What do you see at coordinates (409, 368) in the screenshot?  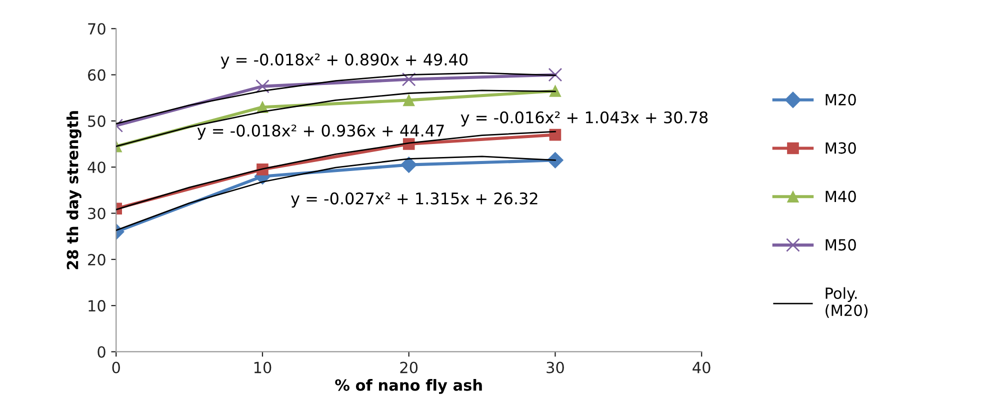 I see `x-tick-label: 20` at bounding box center [409, 368].